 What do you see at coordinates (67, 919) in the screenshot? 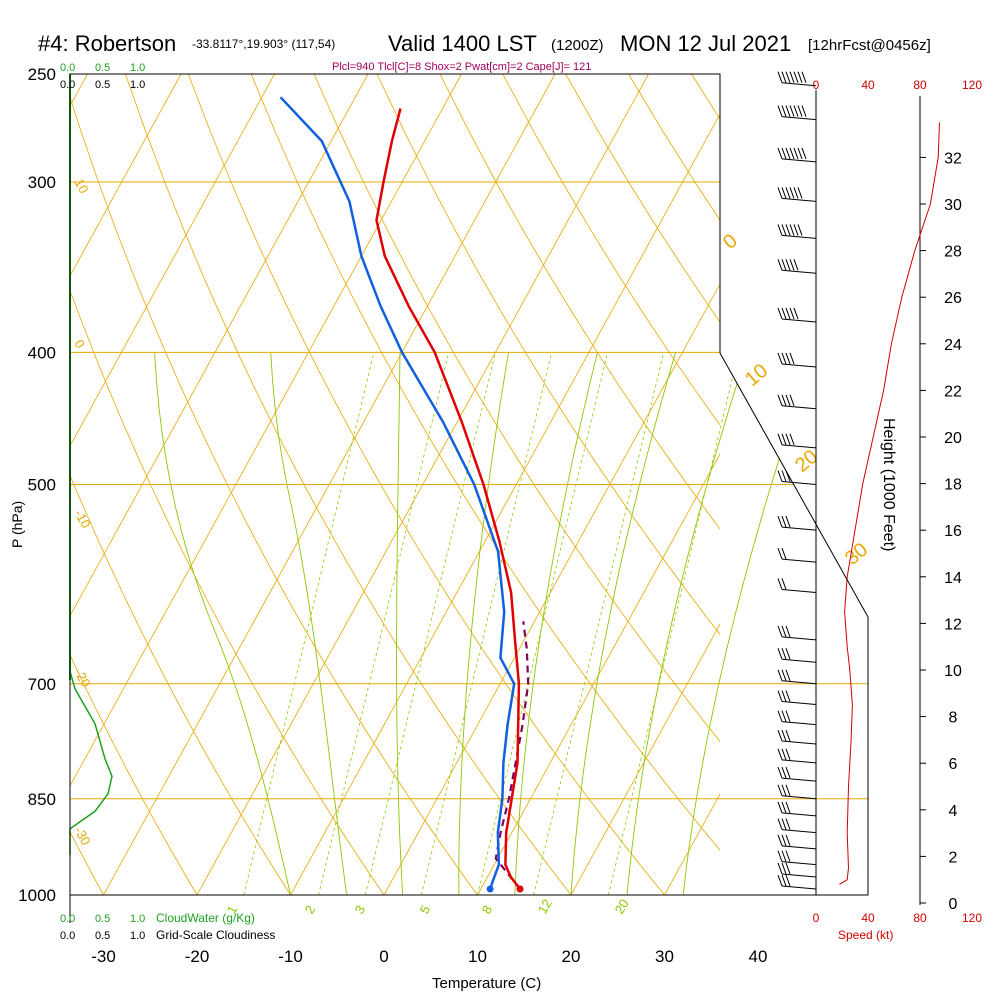
I see `cloudwater-tick-bottom-0: 0.0` at bounding box center [67, 919].